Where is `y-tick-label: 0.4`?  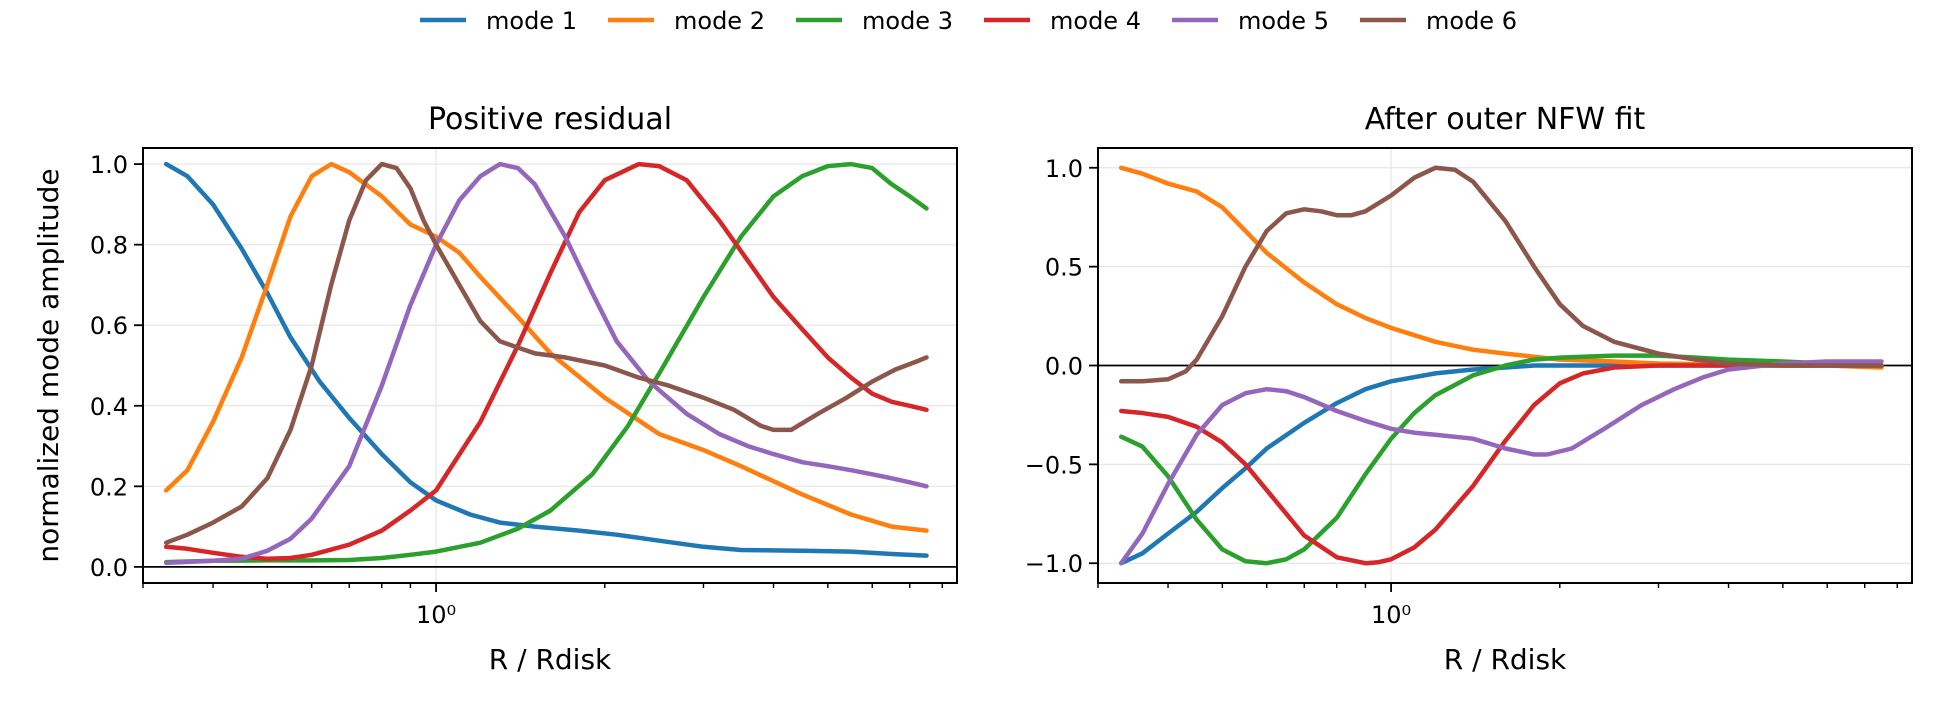
y-tick-label: 0.4 is located at coordinates (109, 407).